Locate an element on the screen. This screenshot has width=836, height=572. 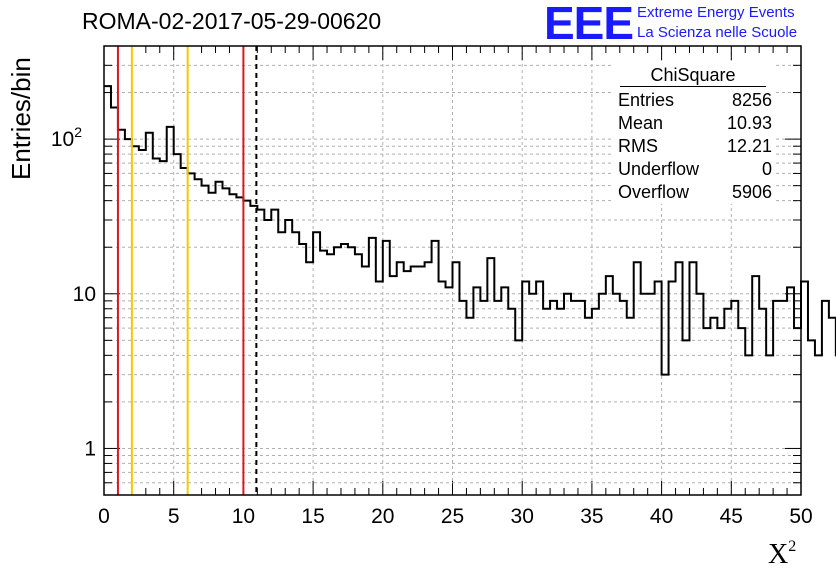
logo-tagline-2: La Scienza nelle Scuole is located at coordinates (717, 32).